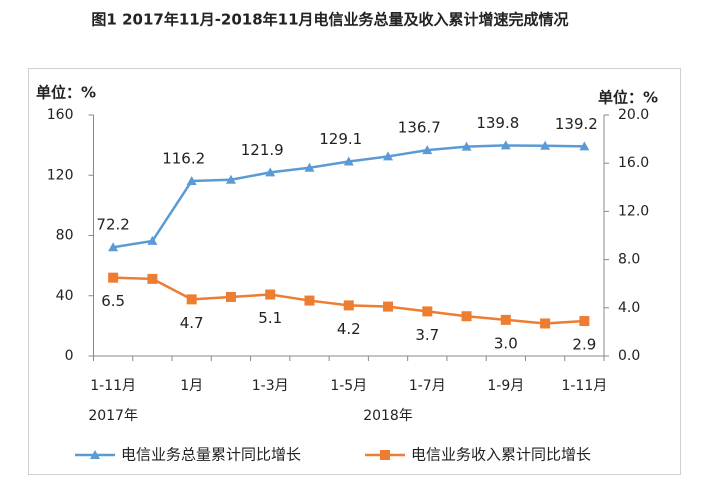  Describe the element at coordinates (113, 301) in the screenshot. I see `data-label: 6.5` at that location.